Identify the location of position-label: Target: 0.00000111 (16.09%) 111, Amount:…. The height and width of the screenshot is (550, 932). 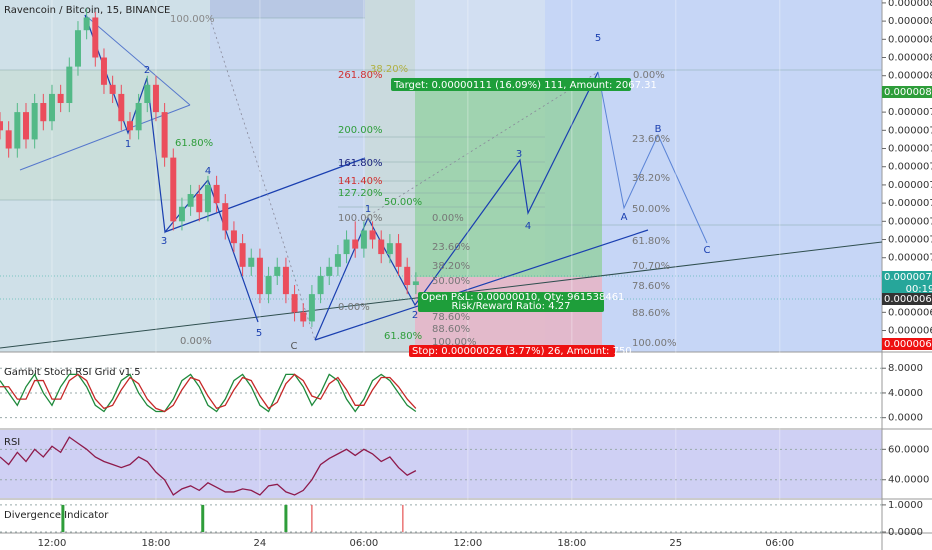
(525, 85).